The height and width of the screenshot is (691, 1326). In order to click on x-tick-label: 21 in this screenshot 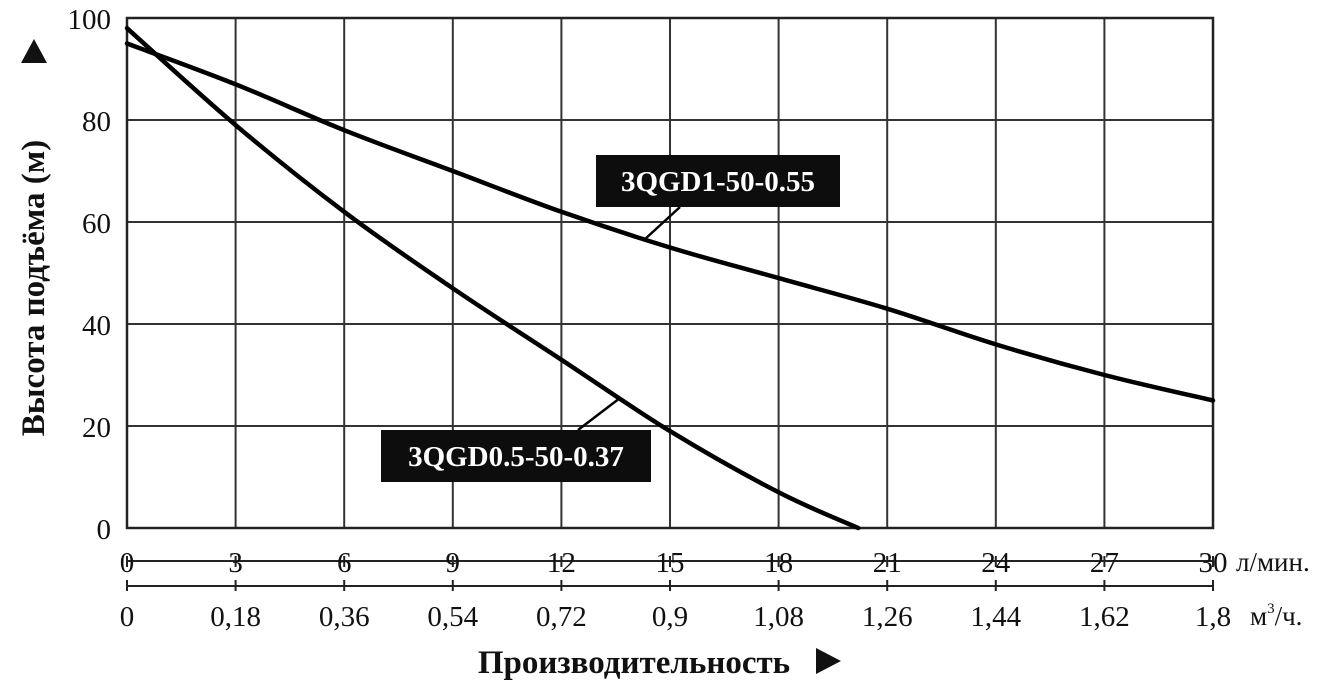, I will do `click(887, 563)`.